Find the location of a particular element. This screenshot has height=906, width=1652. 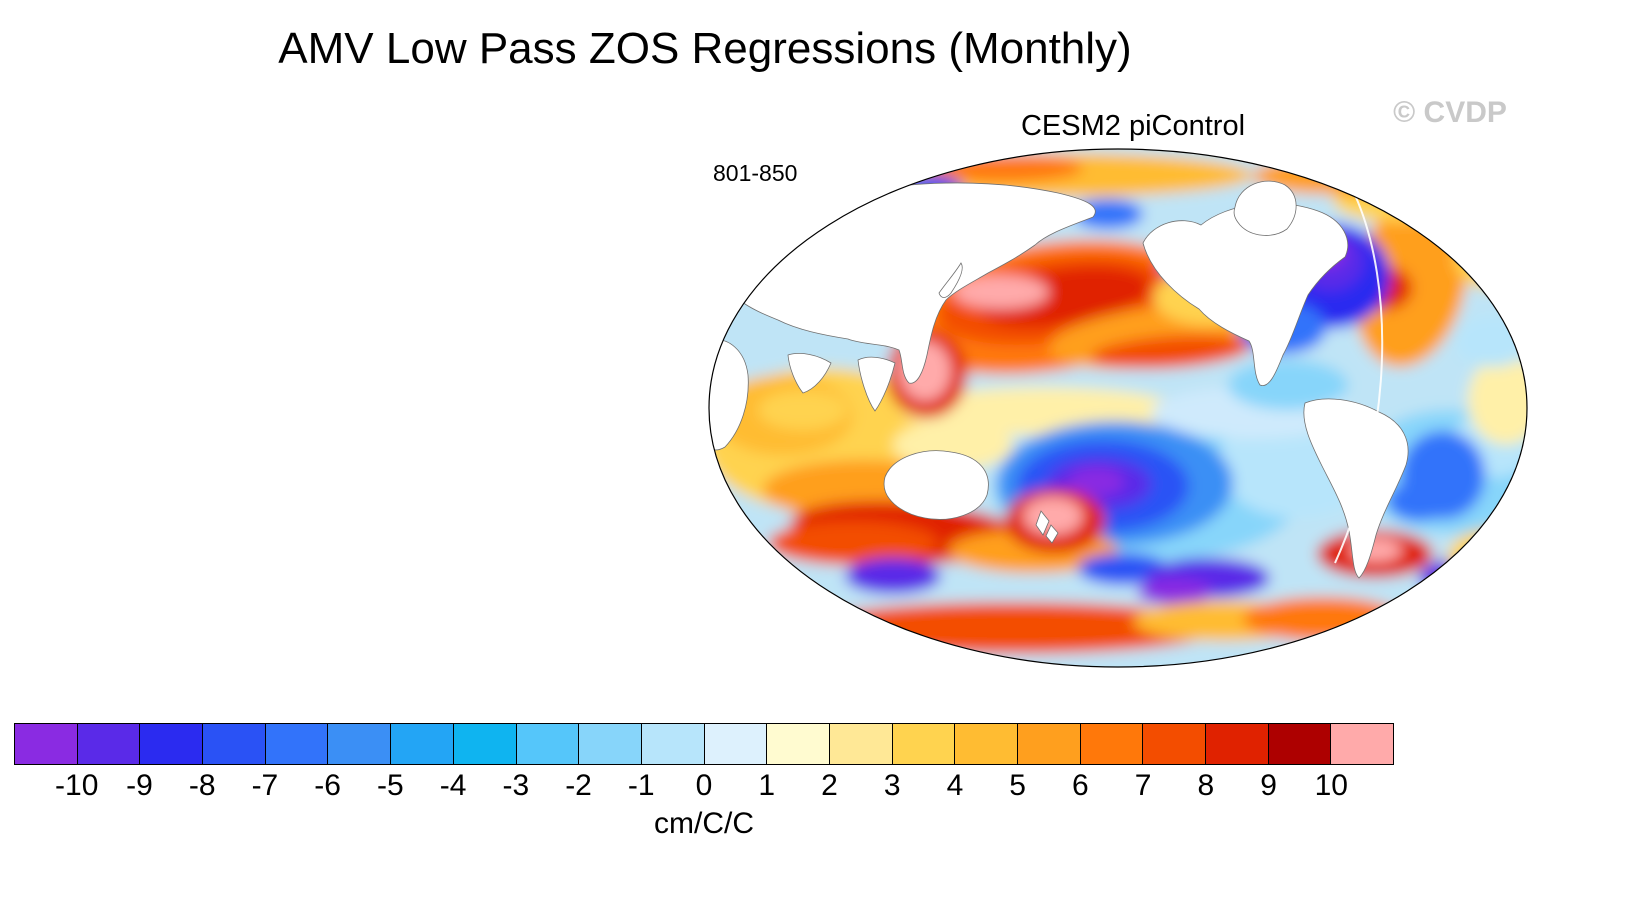

colorbar-tick-label: 8 is located at coordinates (1206, 785).